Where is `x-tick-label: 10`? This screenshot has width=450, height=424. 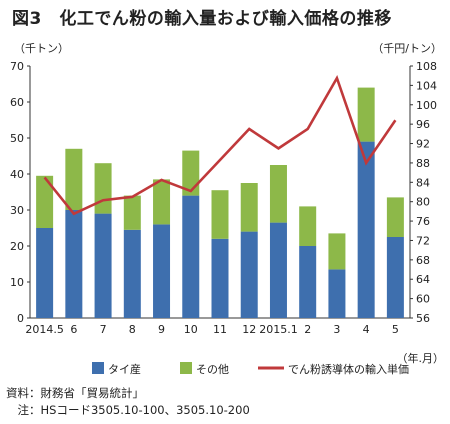 x-tick-label: 10 is located at coordinates (191, 329).